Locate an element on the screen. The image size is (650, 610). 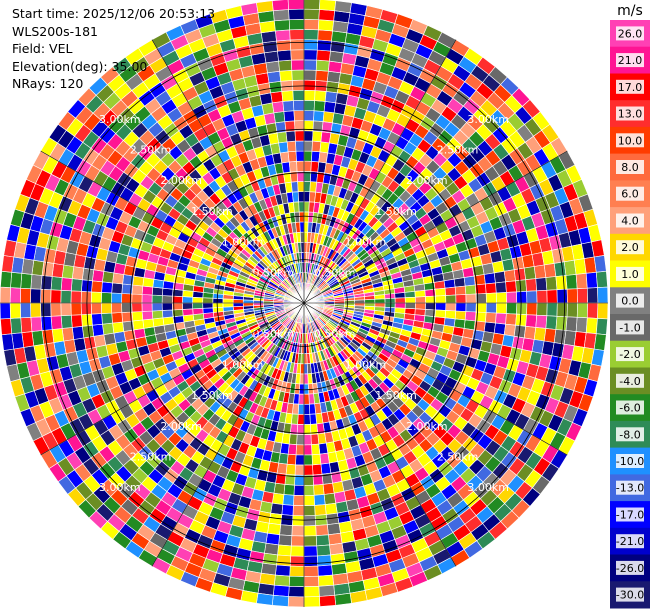
colorbar-tick-label: 13.0 is located at coordinates (630, 114).